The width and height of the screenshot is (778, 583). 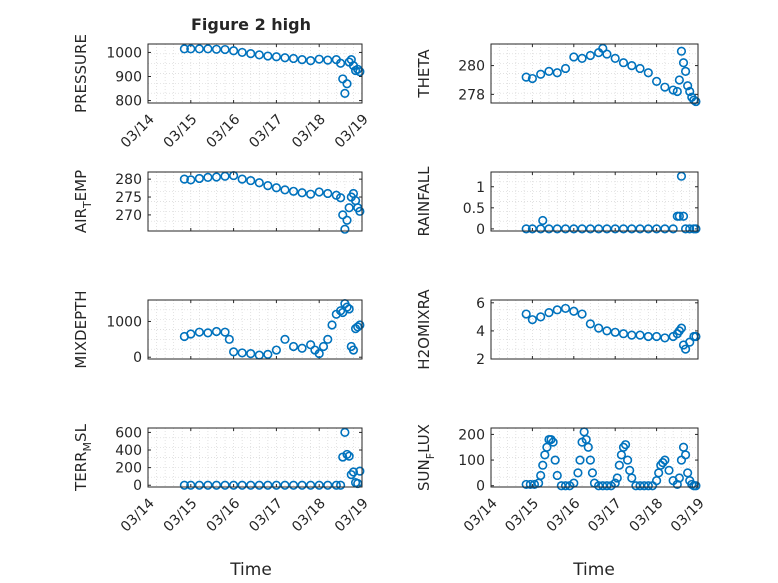 What do you see at coordinates (426, 457) in the screenshot?
I see `y-axis-label: SUNFLUX` at bounding box center [426, 457].